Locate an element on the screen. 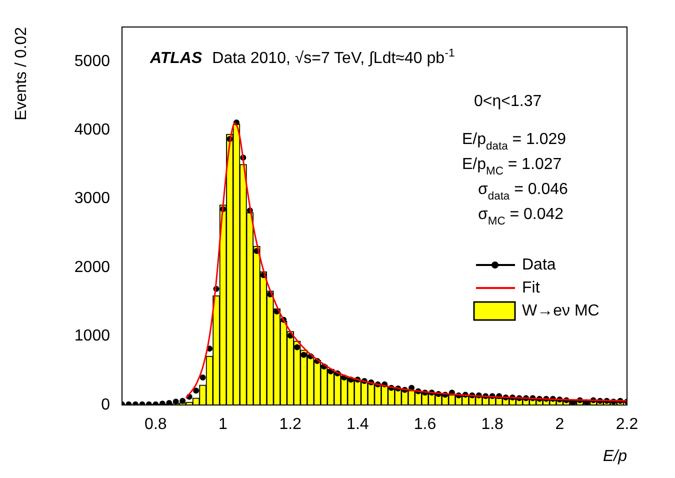 The height and width of the screenshot is (478, 675). y-tick-label: 0 is located at coordinates (105, 405).